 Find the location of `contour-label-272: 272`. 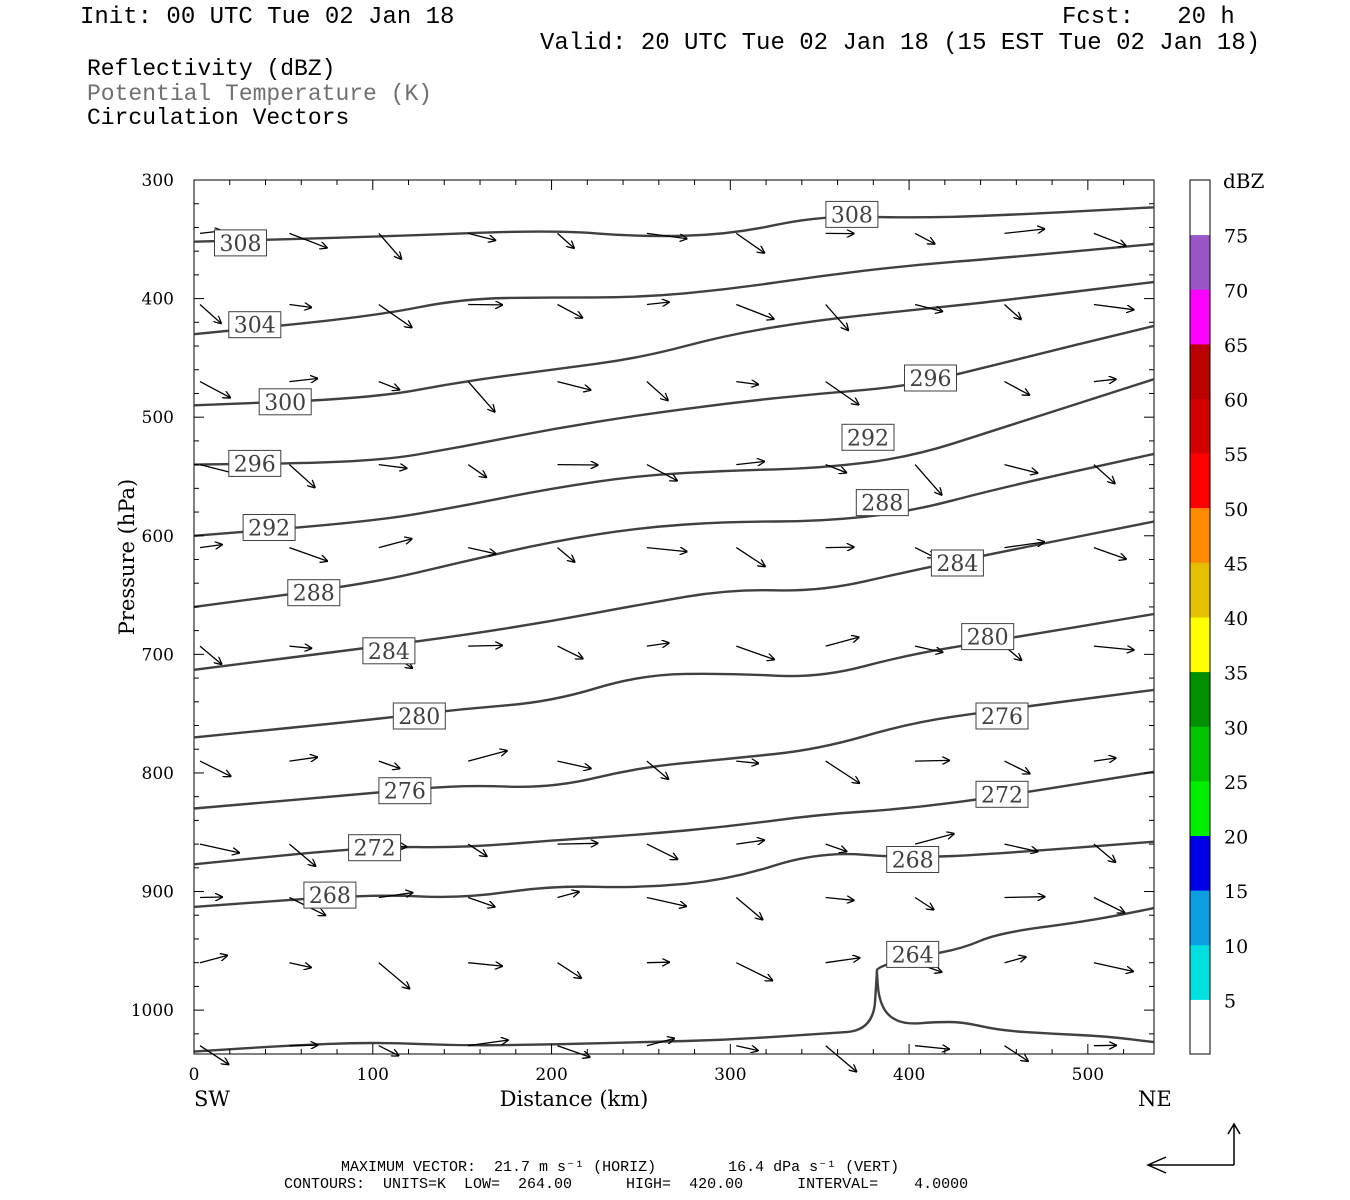

contour-label-272: 272 is located at coordinates (375, 849).